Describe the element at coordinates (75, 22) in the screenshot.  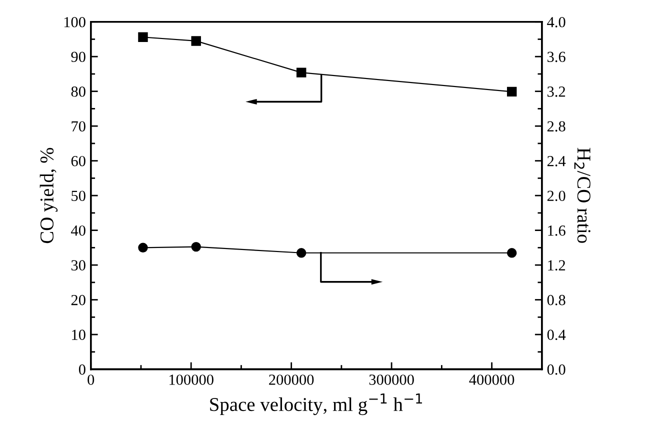
I see `y-tick-label: 100` at that location.